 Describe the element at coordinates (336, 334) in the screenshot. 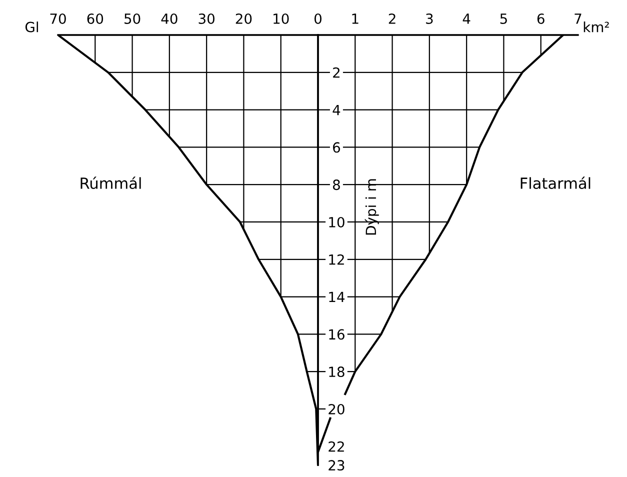

I see `y-tick-label: 16` at that location.